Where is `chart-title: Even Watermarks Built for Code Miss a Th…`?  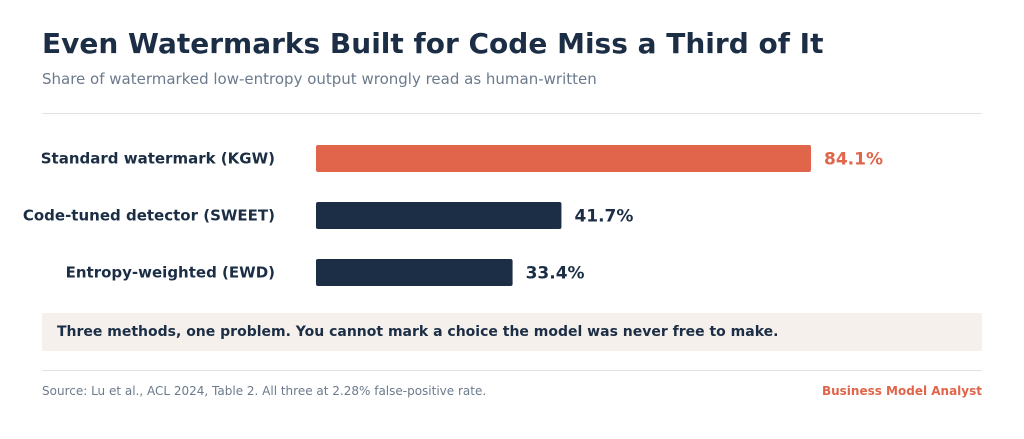 chart-title: Even Watermarks Built for Code Miss a Th… is located at coordinates (433, 43).